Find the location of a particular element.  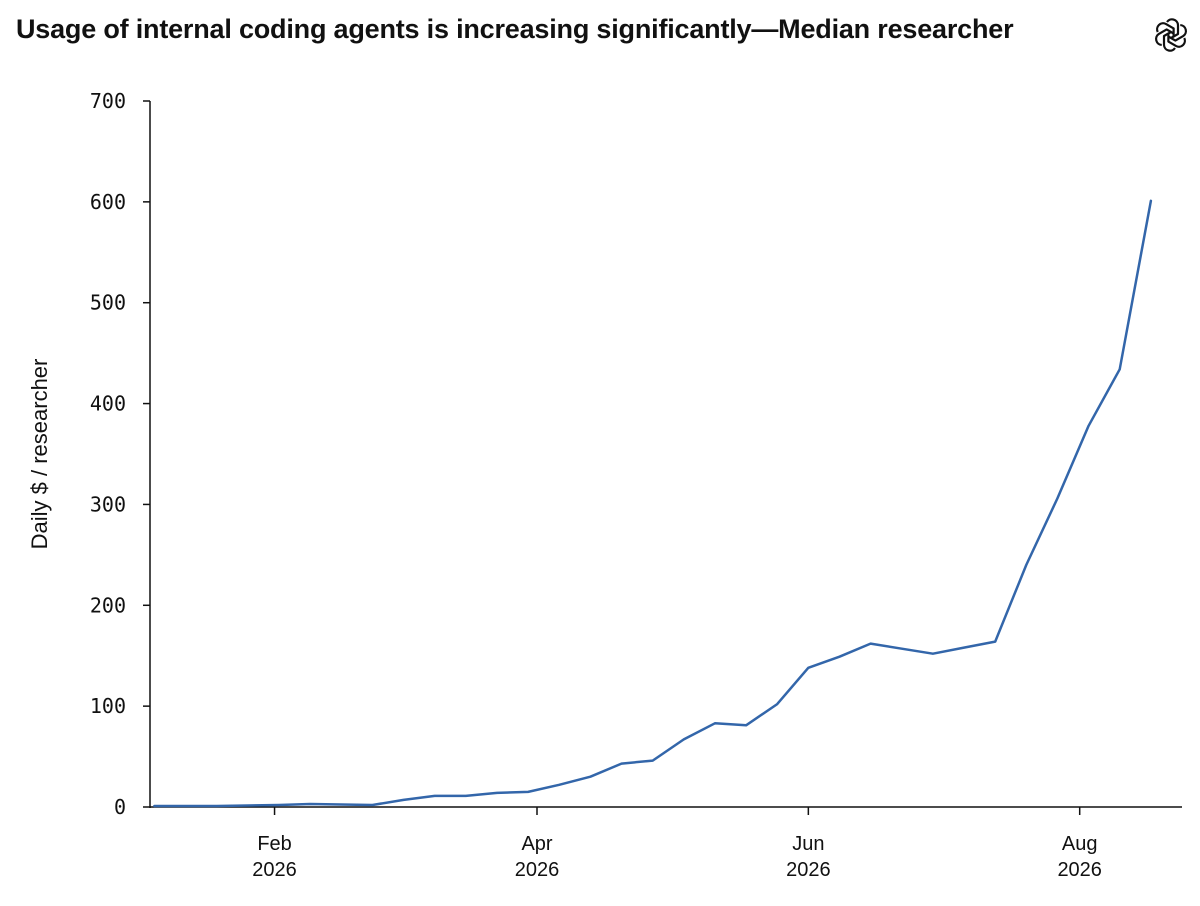

y-tick-label: 700 is located at coordinates (108, 101).